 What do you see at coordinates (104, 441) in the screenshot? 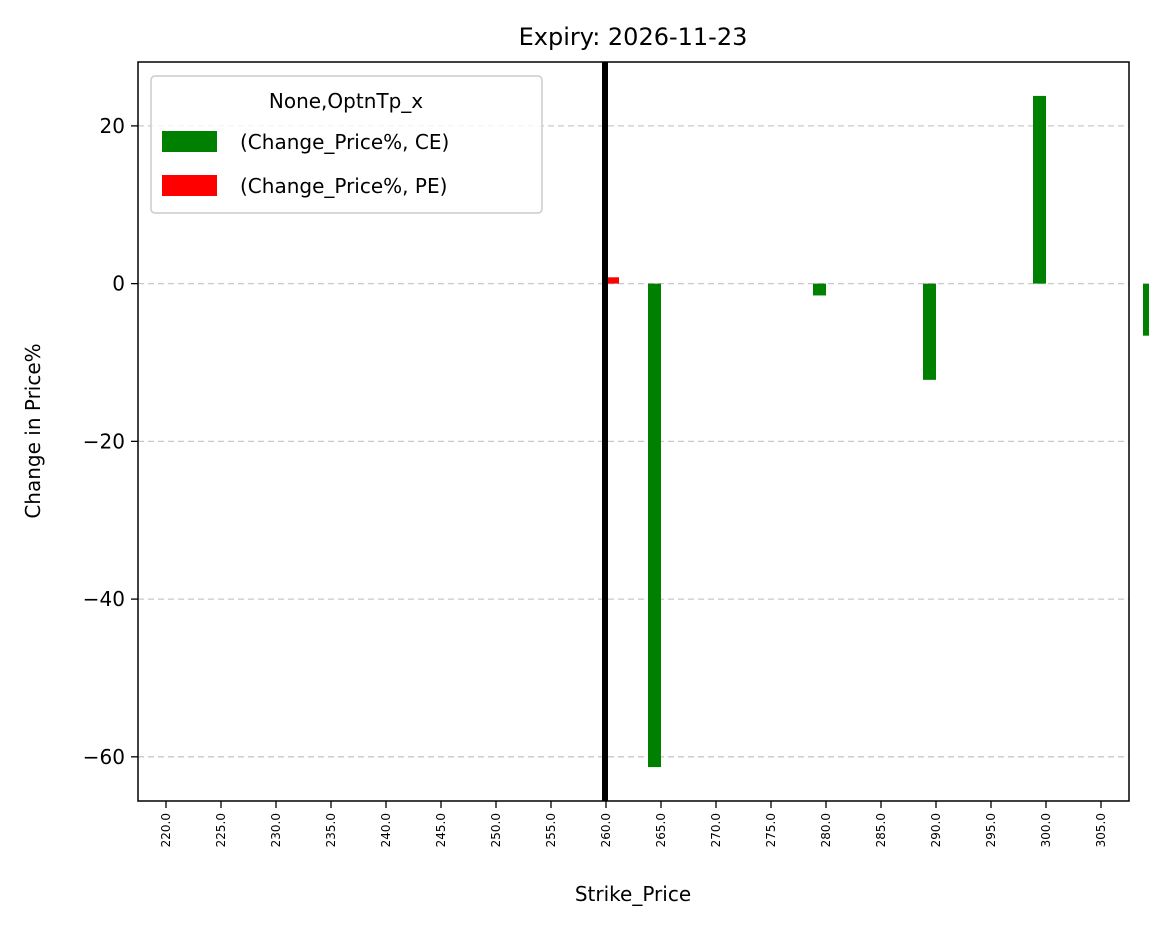
I see `y-tick-label: −20` at bounding box center [104, 441].